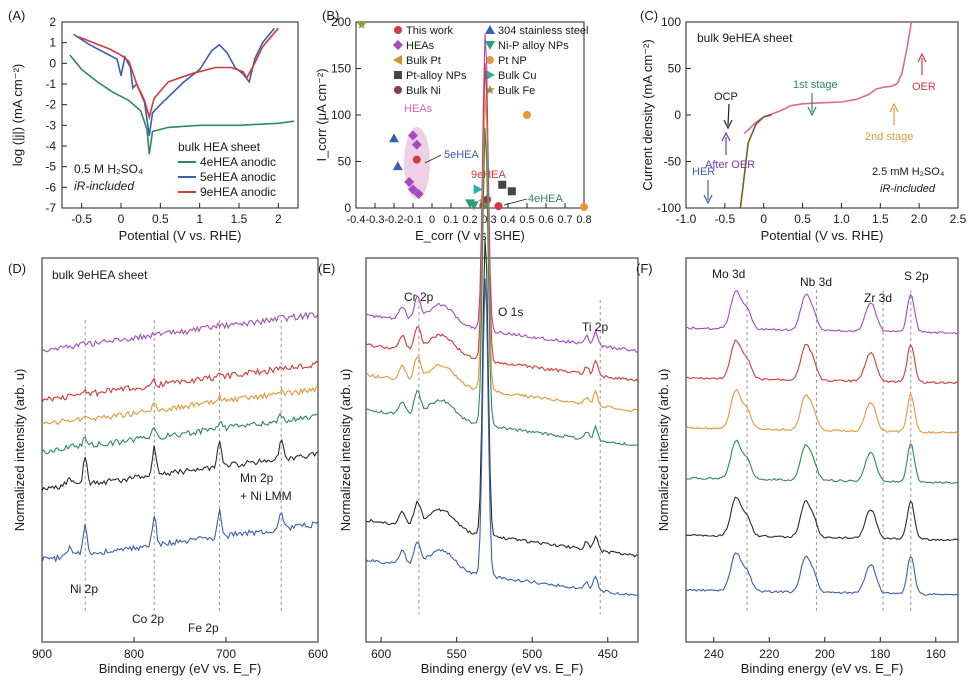 This screenshot has height=697, width=980. Describe the element at coordinates (457, 654) in the screenshot. I see `e-xtick-label: 550` at that location.